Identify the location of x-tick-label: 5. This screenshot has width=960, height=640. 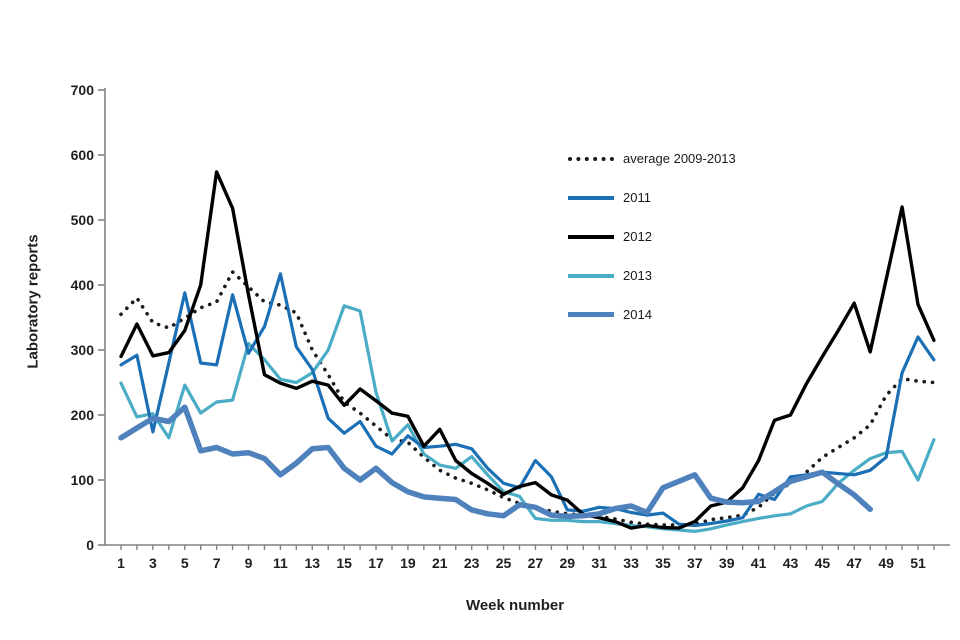
(185, 563).